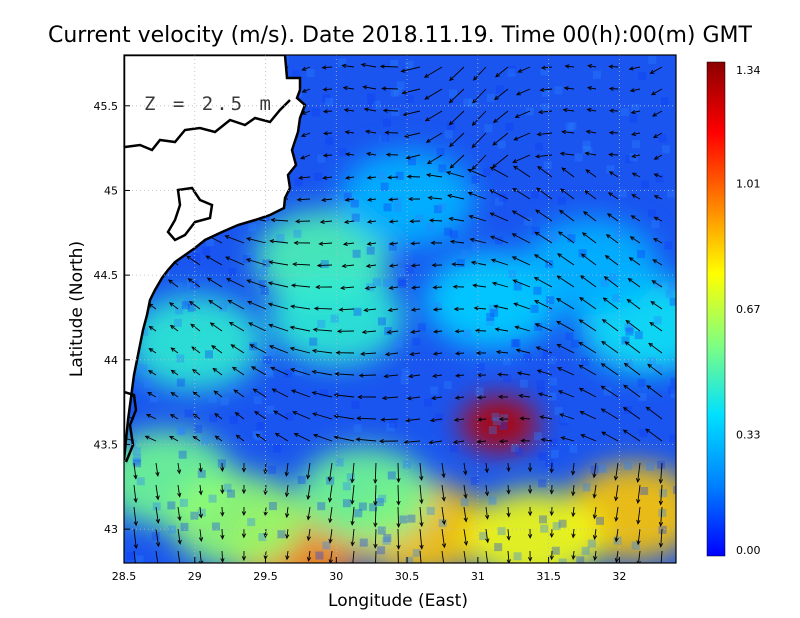 The width and height of the screenshot is (800, 618). What do you see at coordinates (106, 444) in the screenshot?
I see `y-tick-label: 43.5` at bounding box center [106, 444].